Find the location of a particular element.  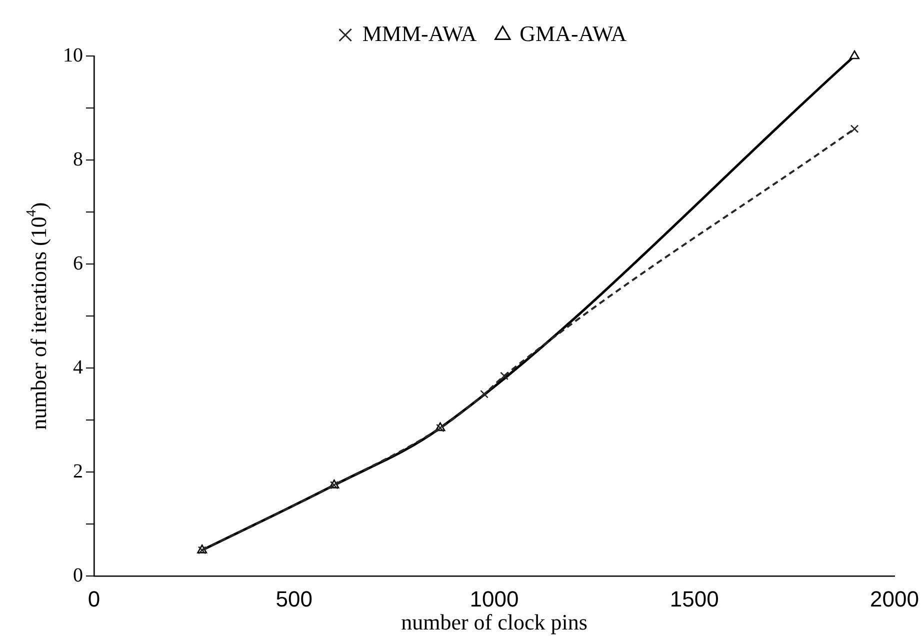

y-tick-label: 2 is located at coordinates (78, 471).